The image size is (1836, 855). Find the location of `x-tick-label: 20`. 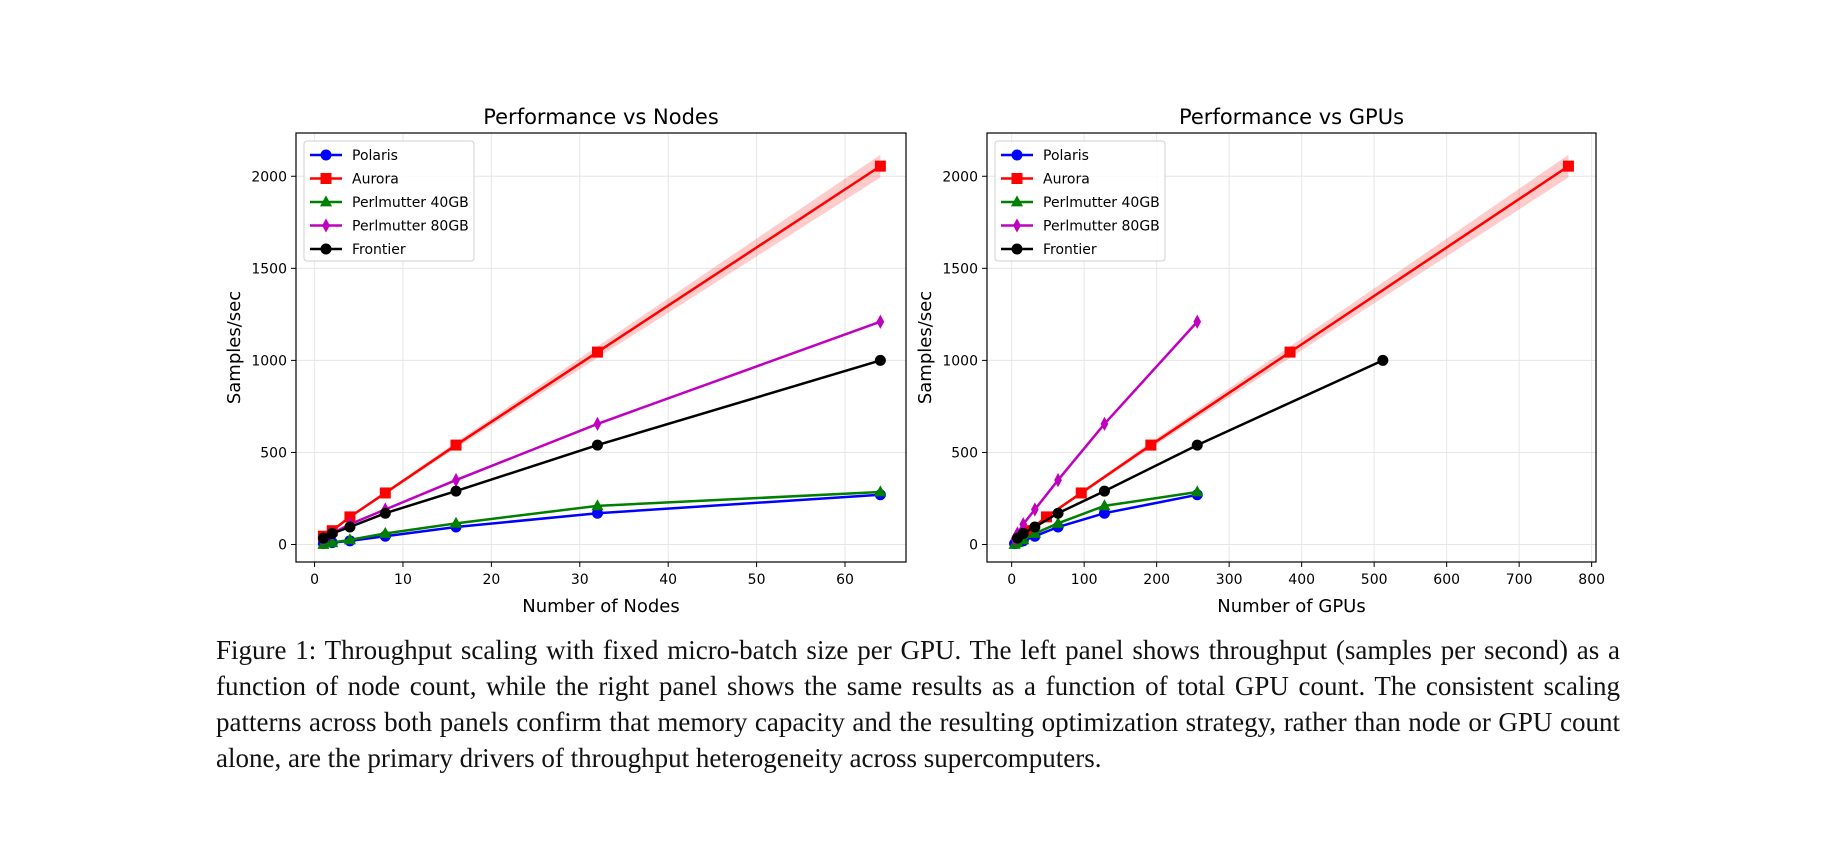

x-tick-label: 20 is located at coordinates (491, 580).